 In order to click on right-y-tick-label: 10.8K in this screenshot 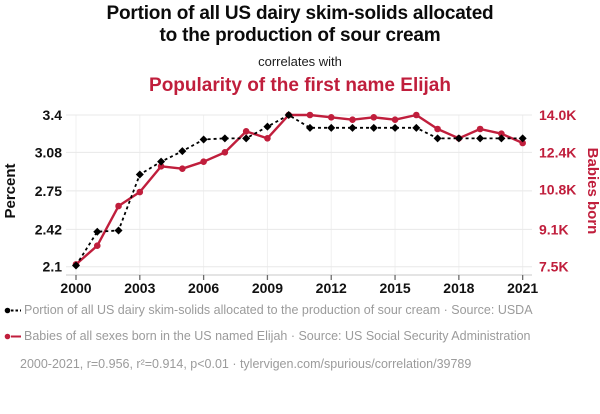, I will do `click(557, 190)`.